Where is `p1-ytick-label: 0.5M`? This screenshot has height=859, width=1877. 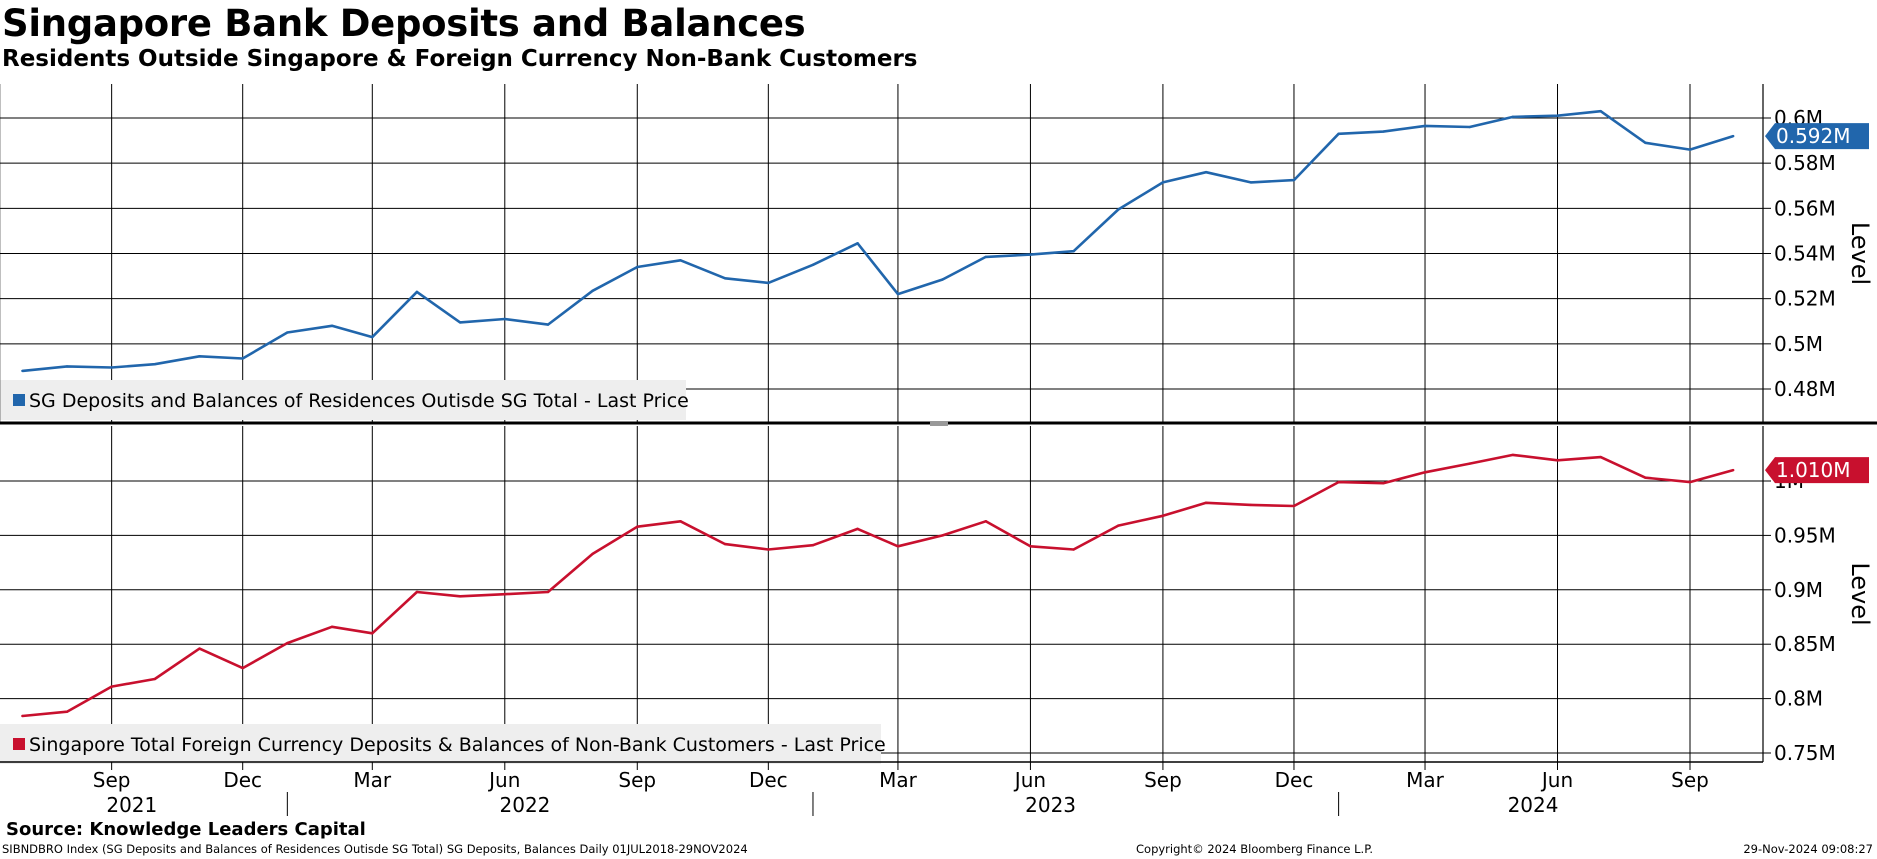 p1-ytick-label: 0.5M is located at coordinates (1798, 344).